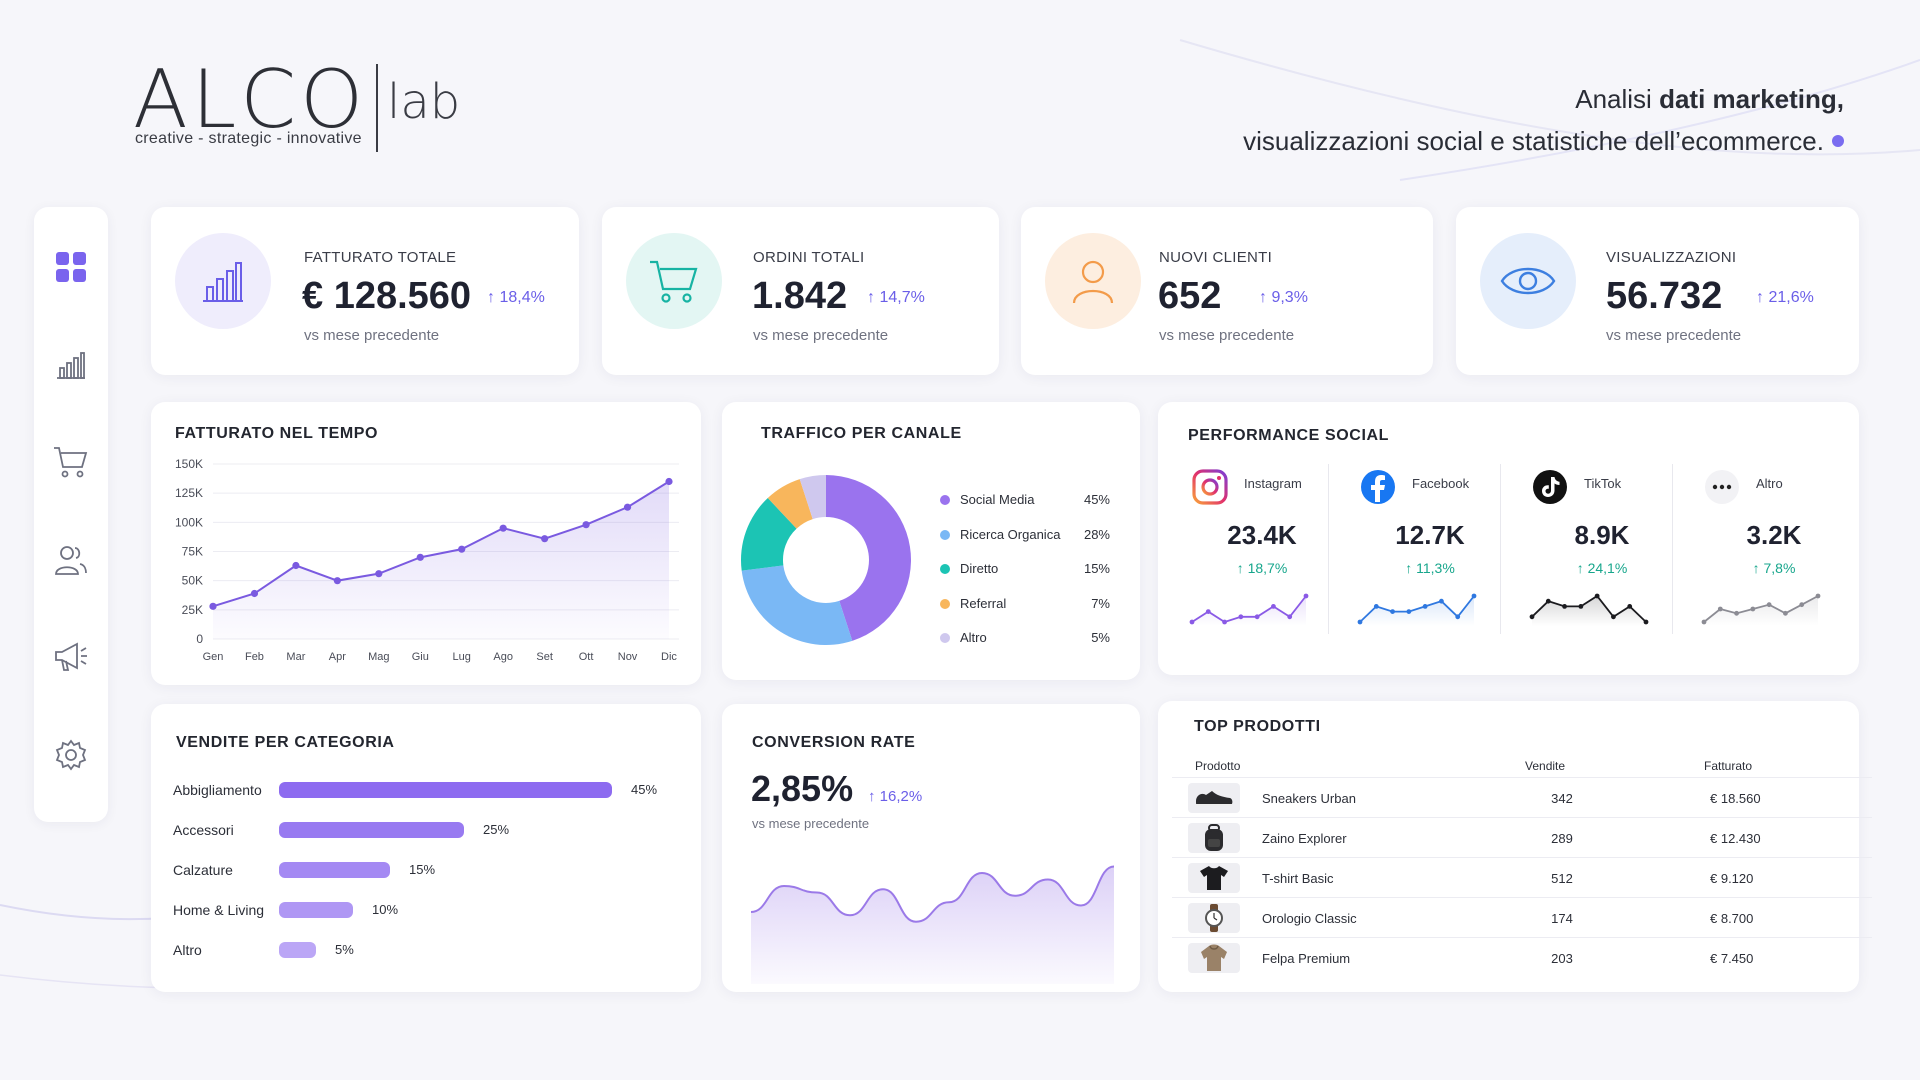 The image size is (1920, 1080). I want to click on conversion-line, so click(932, 894).